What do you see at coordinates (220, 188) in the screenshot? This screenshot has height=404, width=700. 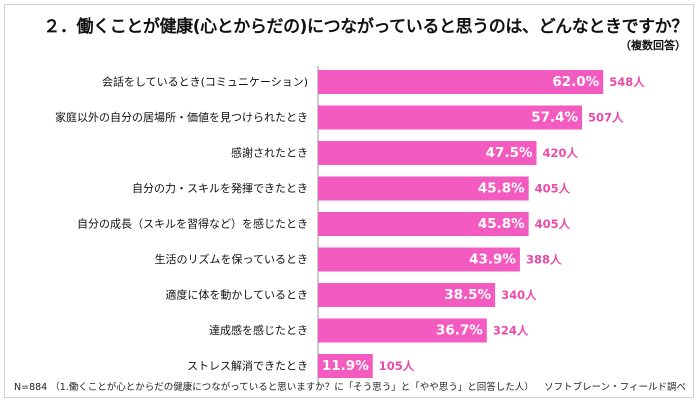 I see `category-label: 自分の力・スキルを発揮できたとき` at bounding box center [220, 188].